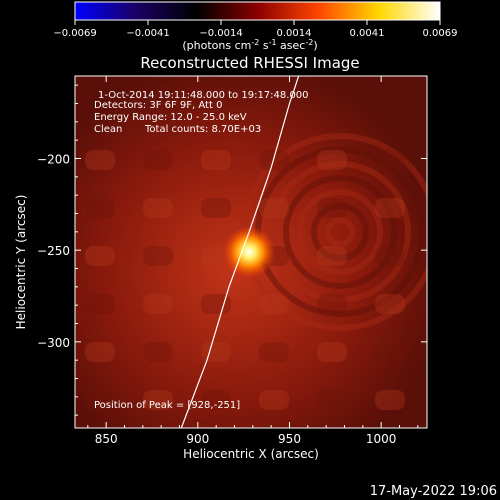 Image resolution: width=500 pixels, height=500 pixels. What do you see at coordinates (257, 11) in the screenshot?
I see `colorbar` at bounding box center [257, 11].